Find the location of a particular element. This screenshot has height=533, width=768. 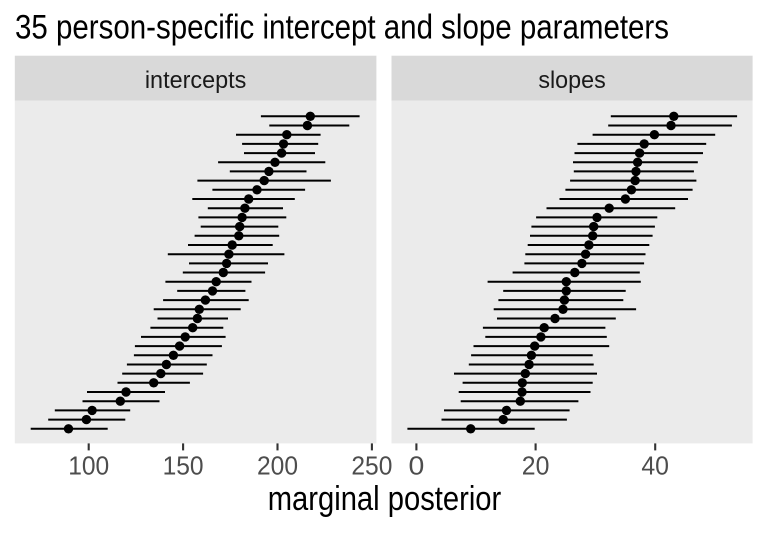

svg-text: 100 is located at coordinates (88, 466).